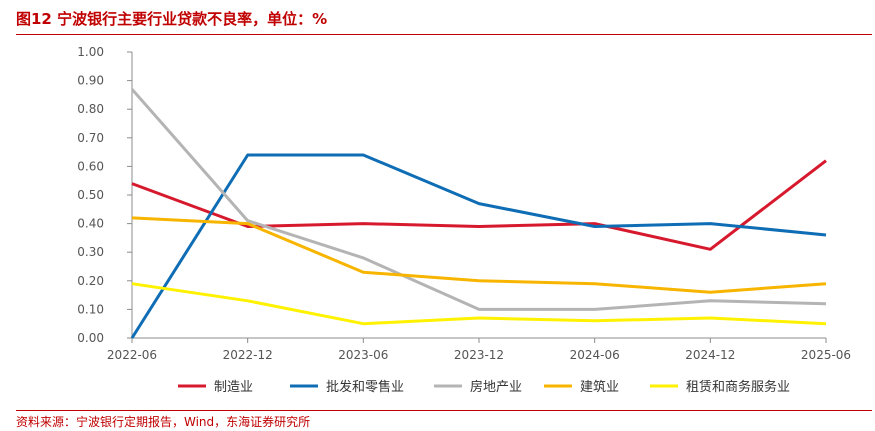 The width and height of the screenshot is (875, 431). Describe the element at coordinates (90, 224) in the screenshot. I see `y-tick-label: 0.40` at that location.